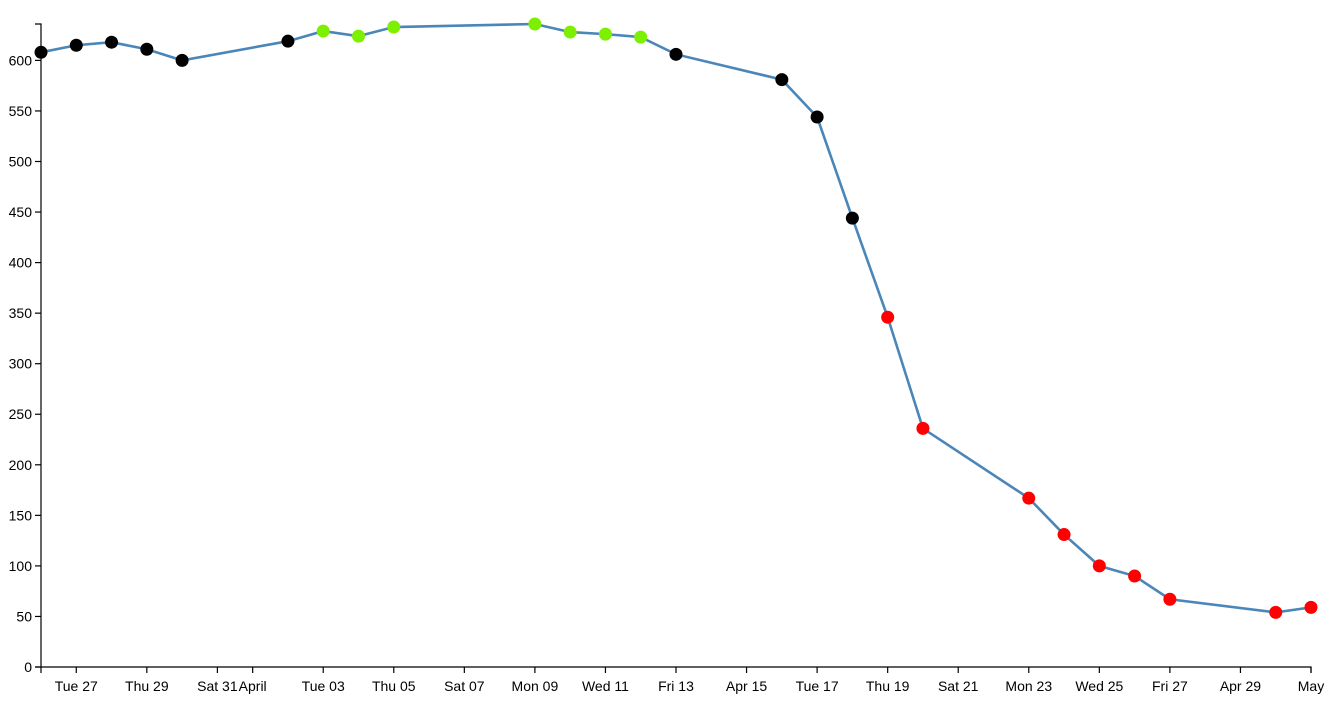 The width and height of the screenshot is (1328, 707). I want to click on x-tick-label: Wed 25, so click(1099, 686).